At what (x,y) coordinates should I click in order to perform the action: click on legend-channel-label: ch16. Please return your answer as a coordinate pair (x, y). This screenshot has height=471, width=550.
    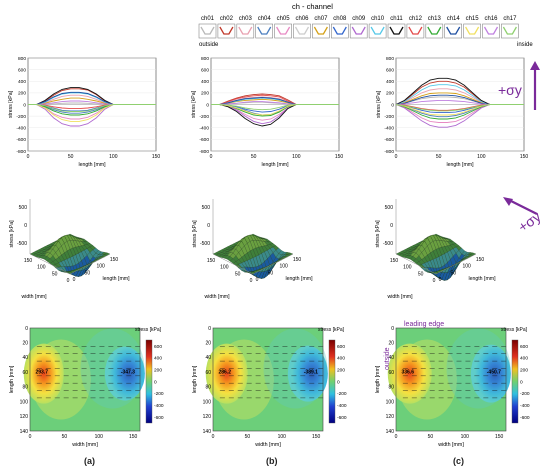
    Looking at the image, I should click on (491, 19).